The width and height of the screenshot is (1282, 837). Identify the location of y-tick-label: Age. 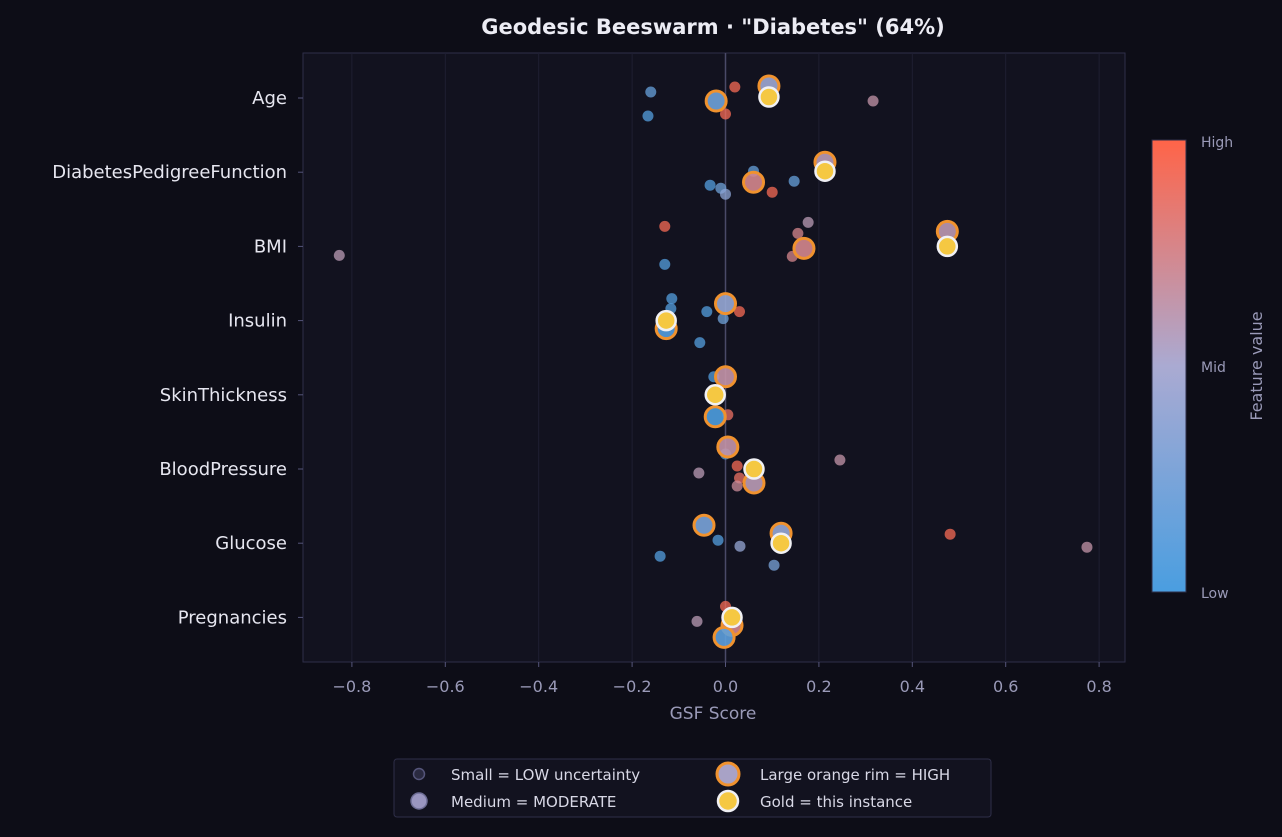
(269, 98).